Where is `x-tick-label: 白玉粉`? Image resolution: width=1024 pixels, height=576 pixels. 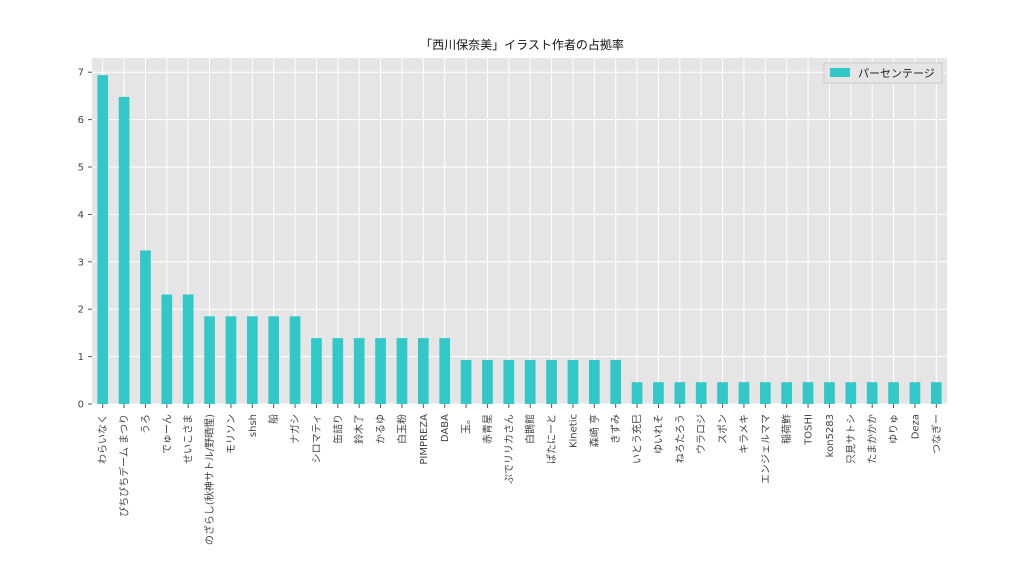
x-tick-label: 白玉粉 is located at coordinates (401, 429).